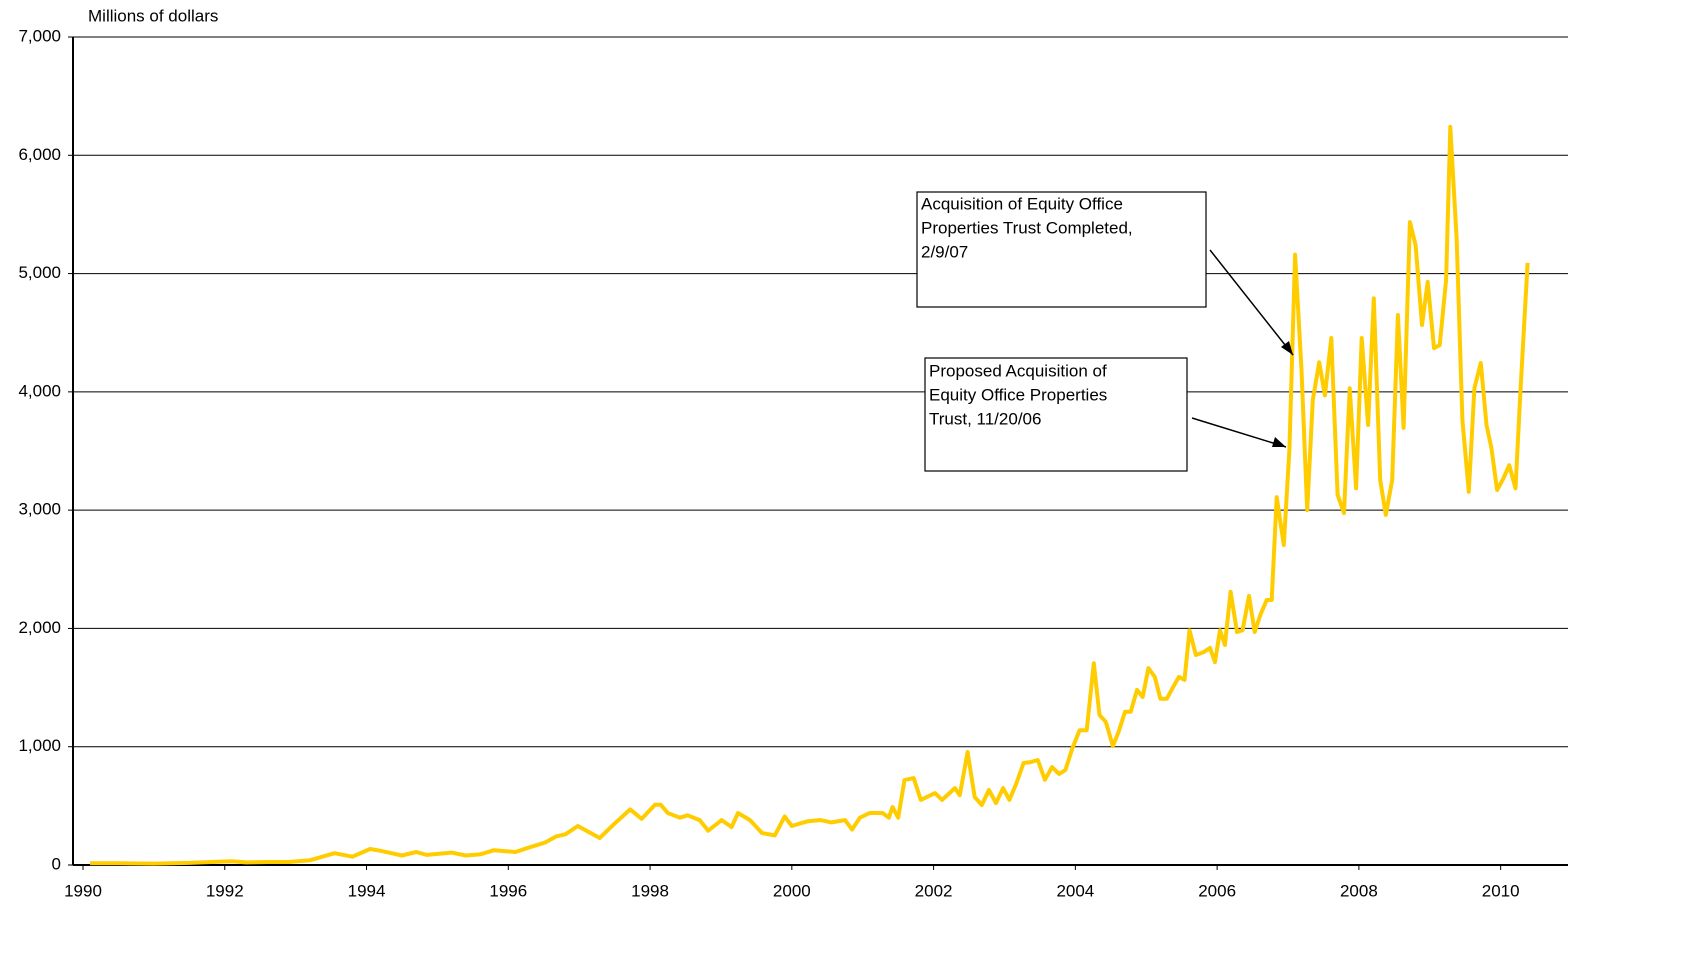  I want to click on x-tick-label: 2004, so click(1075, 890).